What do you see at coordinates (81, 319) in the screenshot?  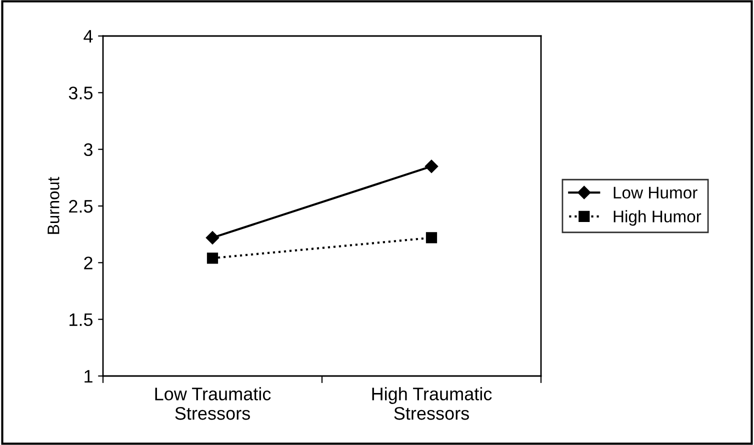 I see `y-tick-label: 1.5` at bounding box center [81, 319].